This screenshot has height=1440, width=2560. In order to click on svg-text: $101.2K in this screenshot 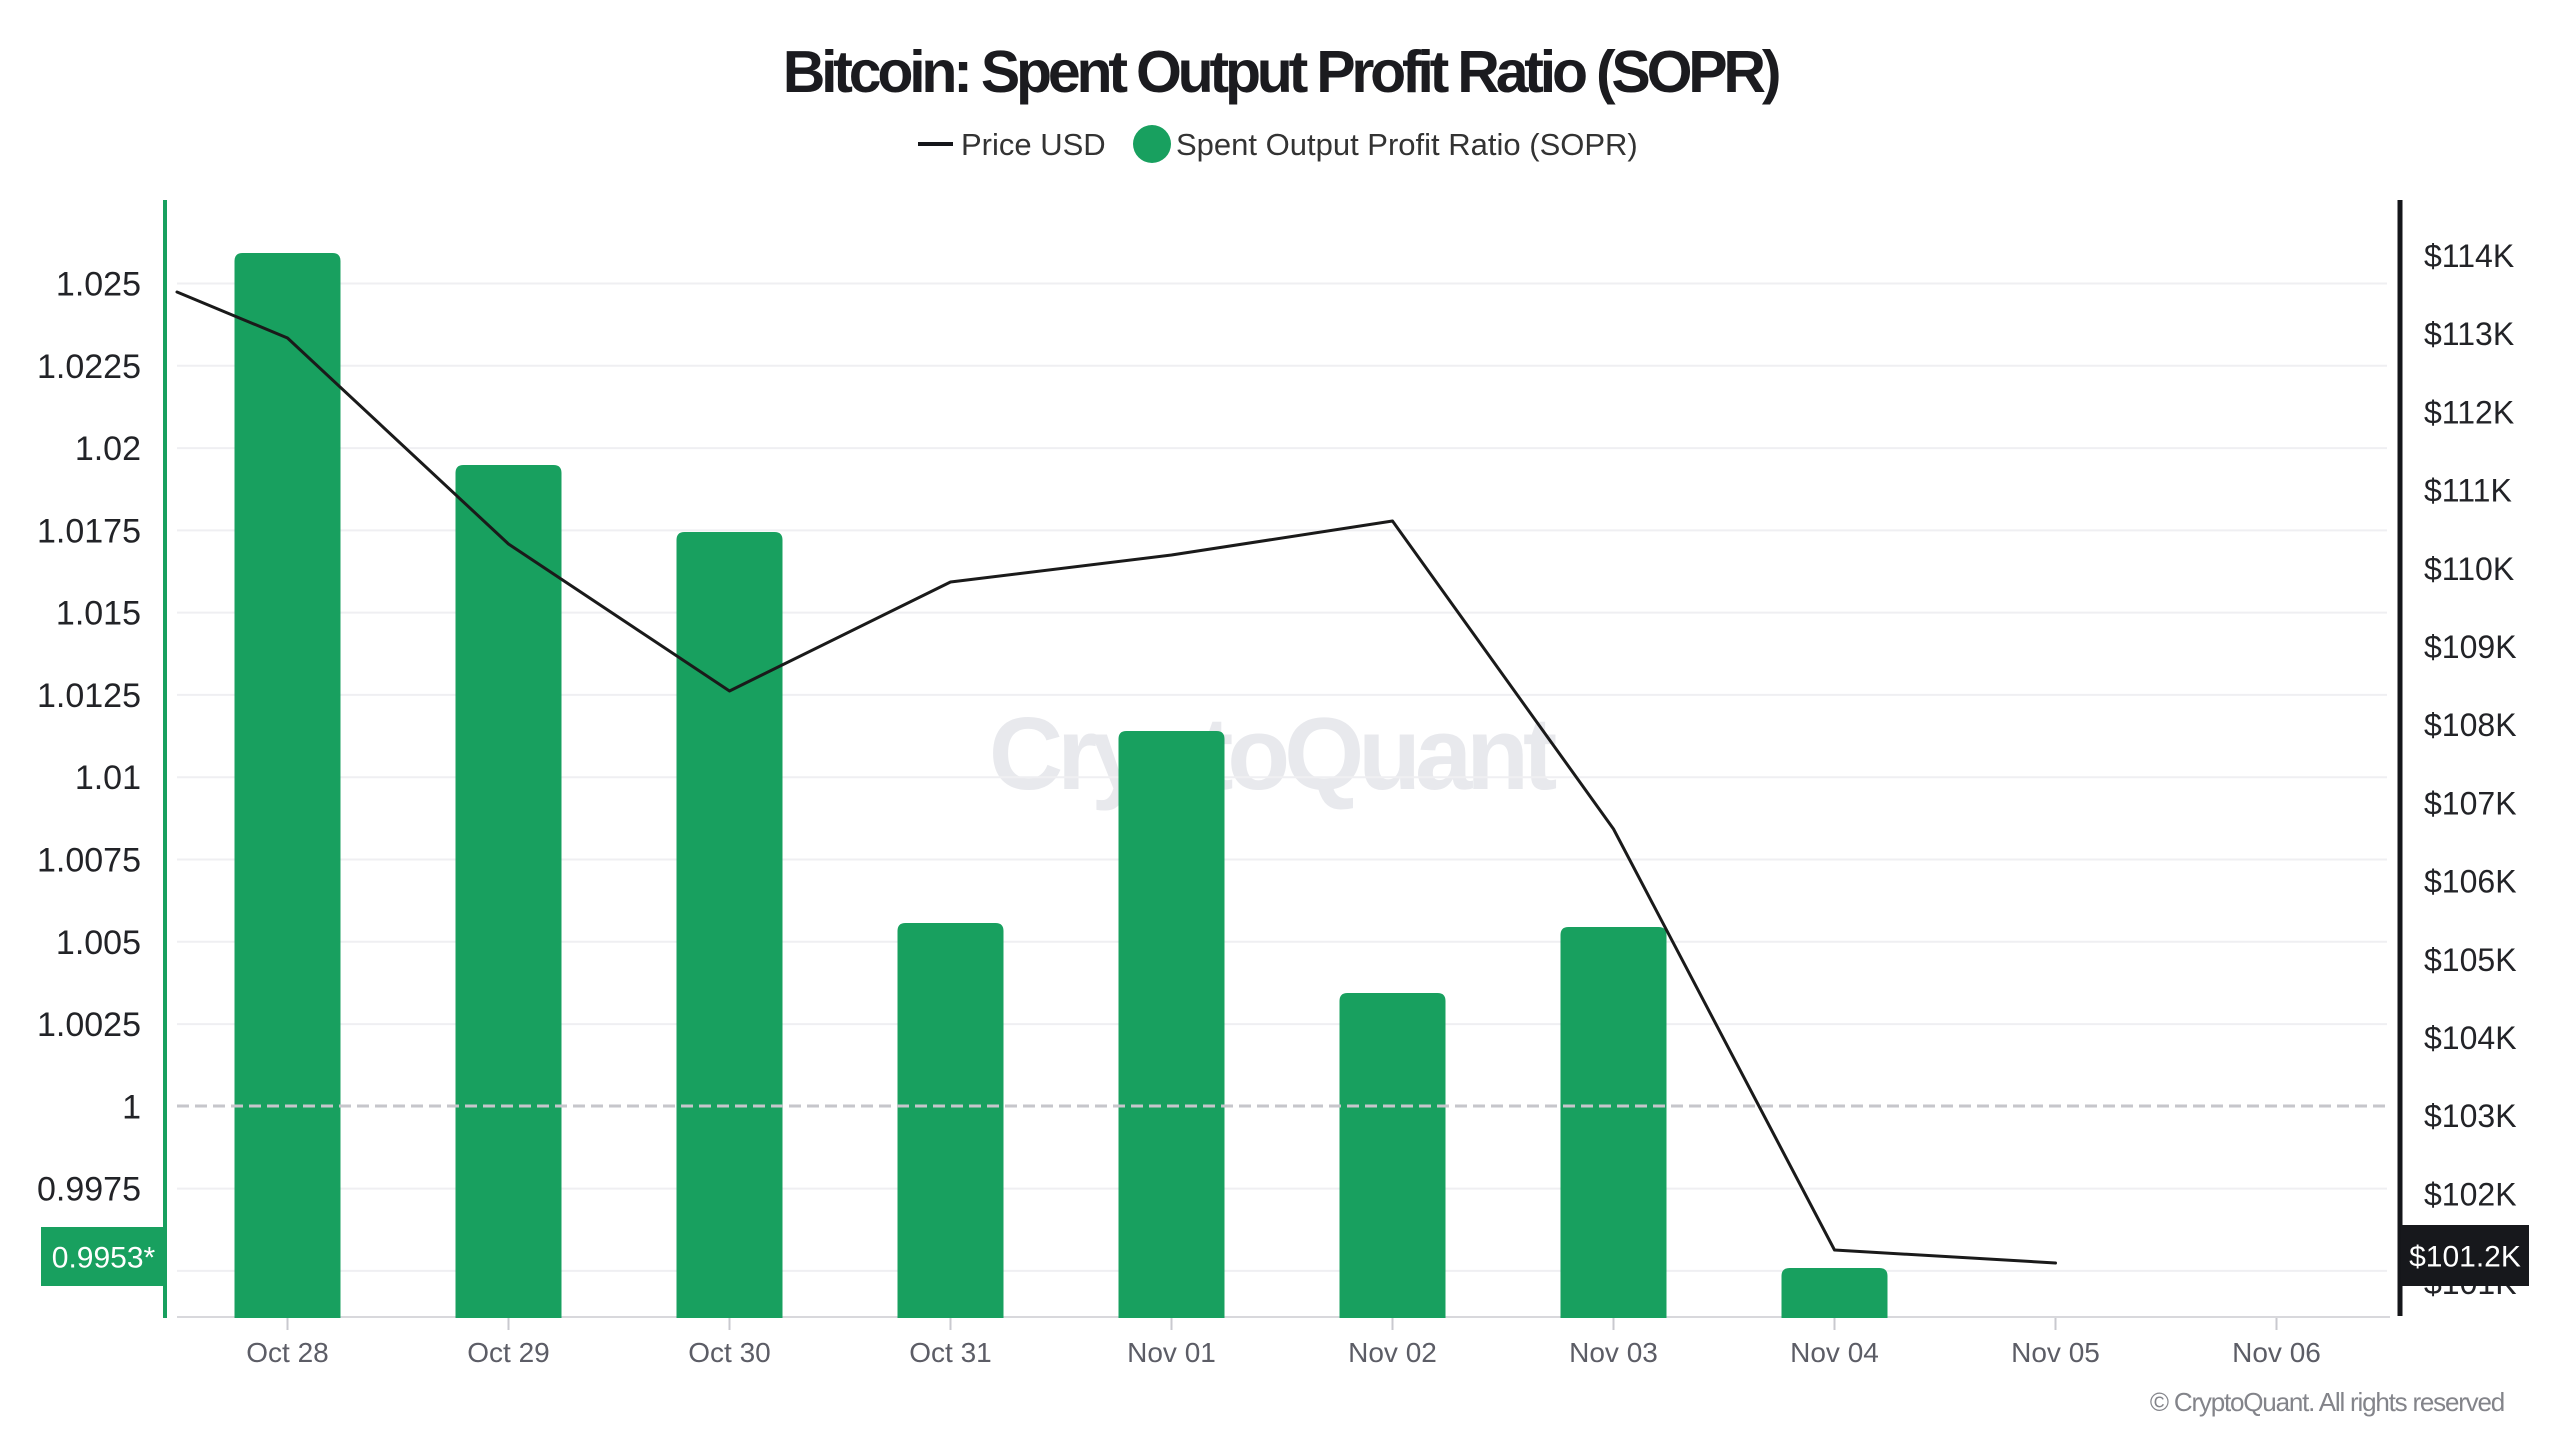, I will do `click(2465, 1257)`.